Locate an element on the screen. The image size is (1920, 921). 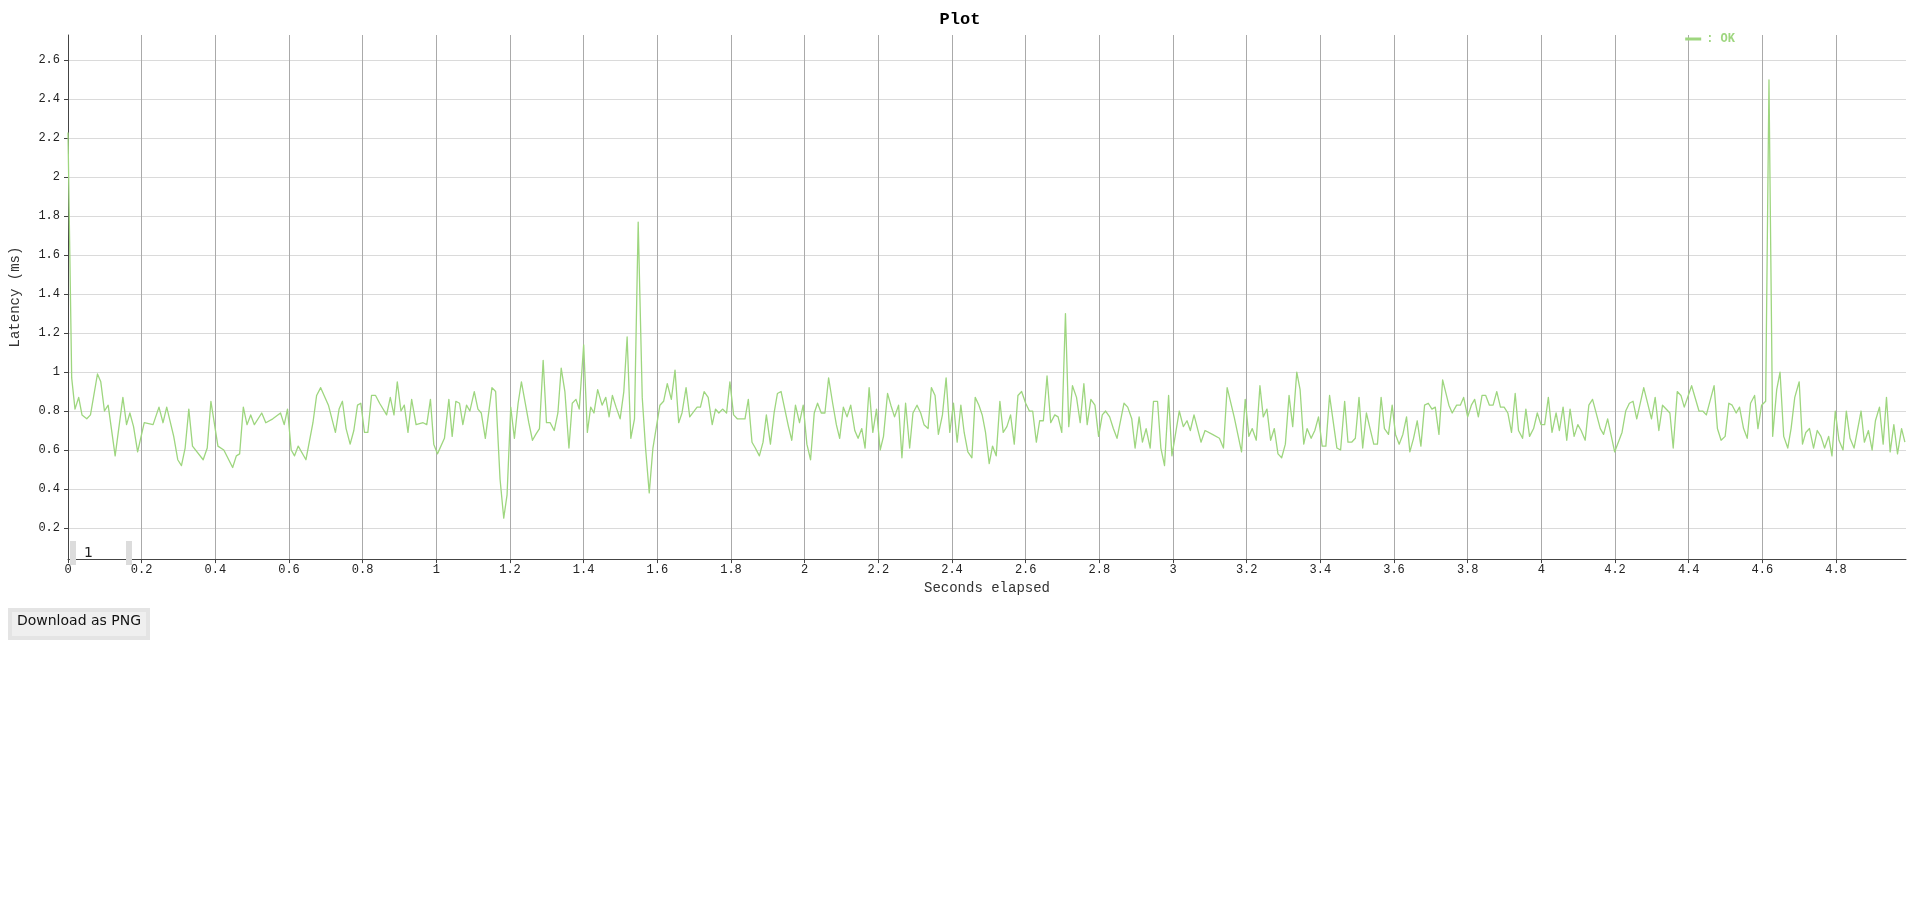
x-tick-label: 1 is located at coordinates (436, 570).